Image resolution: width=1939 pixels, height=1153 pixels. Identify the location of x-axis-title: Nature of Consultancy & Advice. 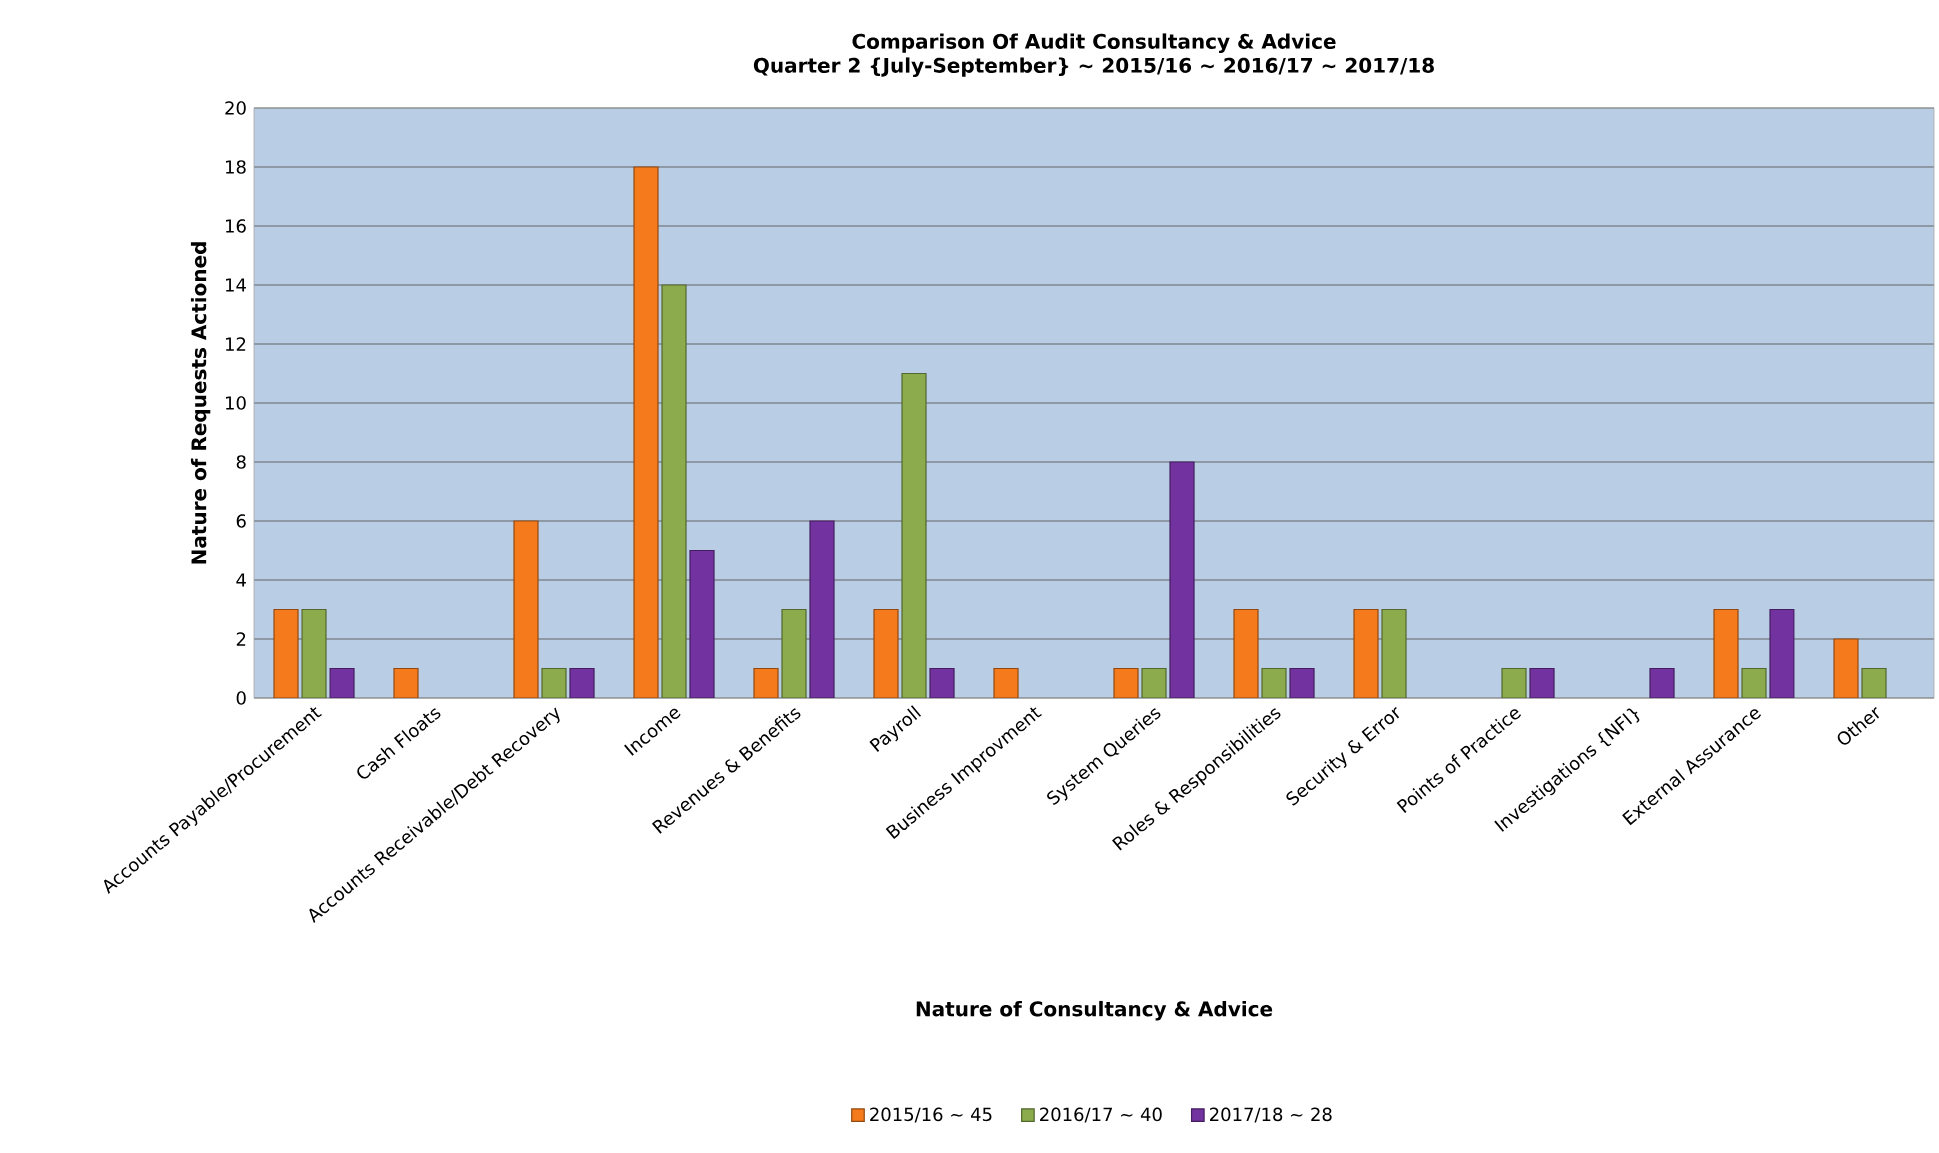
(1094, 1010).